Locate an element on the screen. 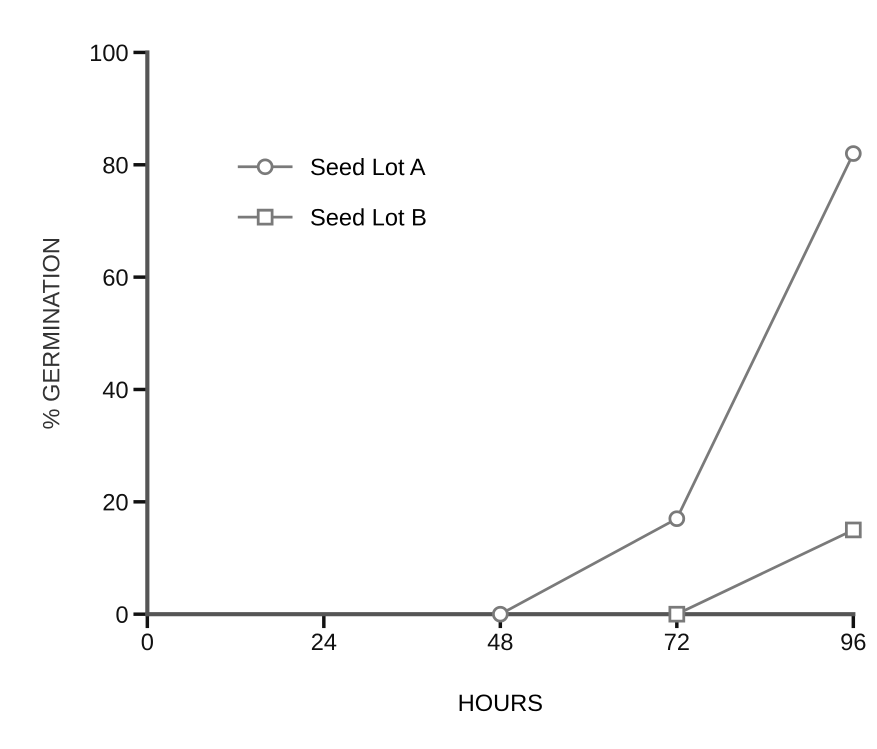  x-tick-label: 0 is located at coordinates (147, 642).